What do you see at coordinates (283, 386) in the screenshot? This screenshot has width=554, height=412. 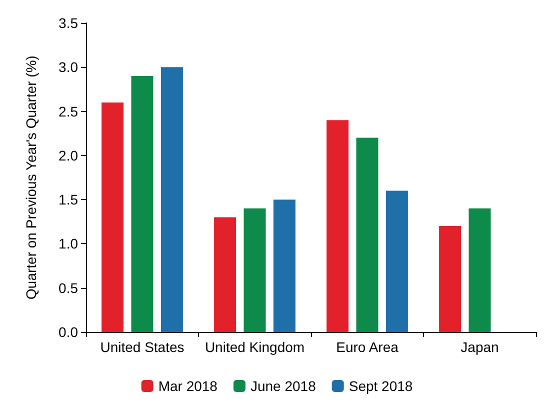 I see `legend-label: June 2018` at bounding box center [283, 386].